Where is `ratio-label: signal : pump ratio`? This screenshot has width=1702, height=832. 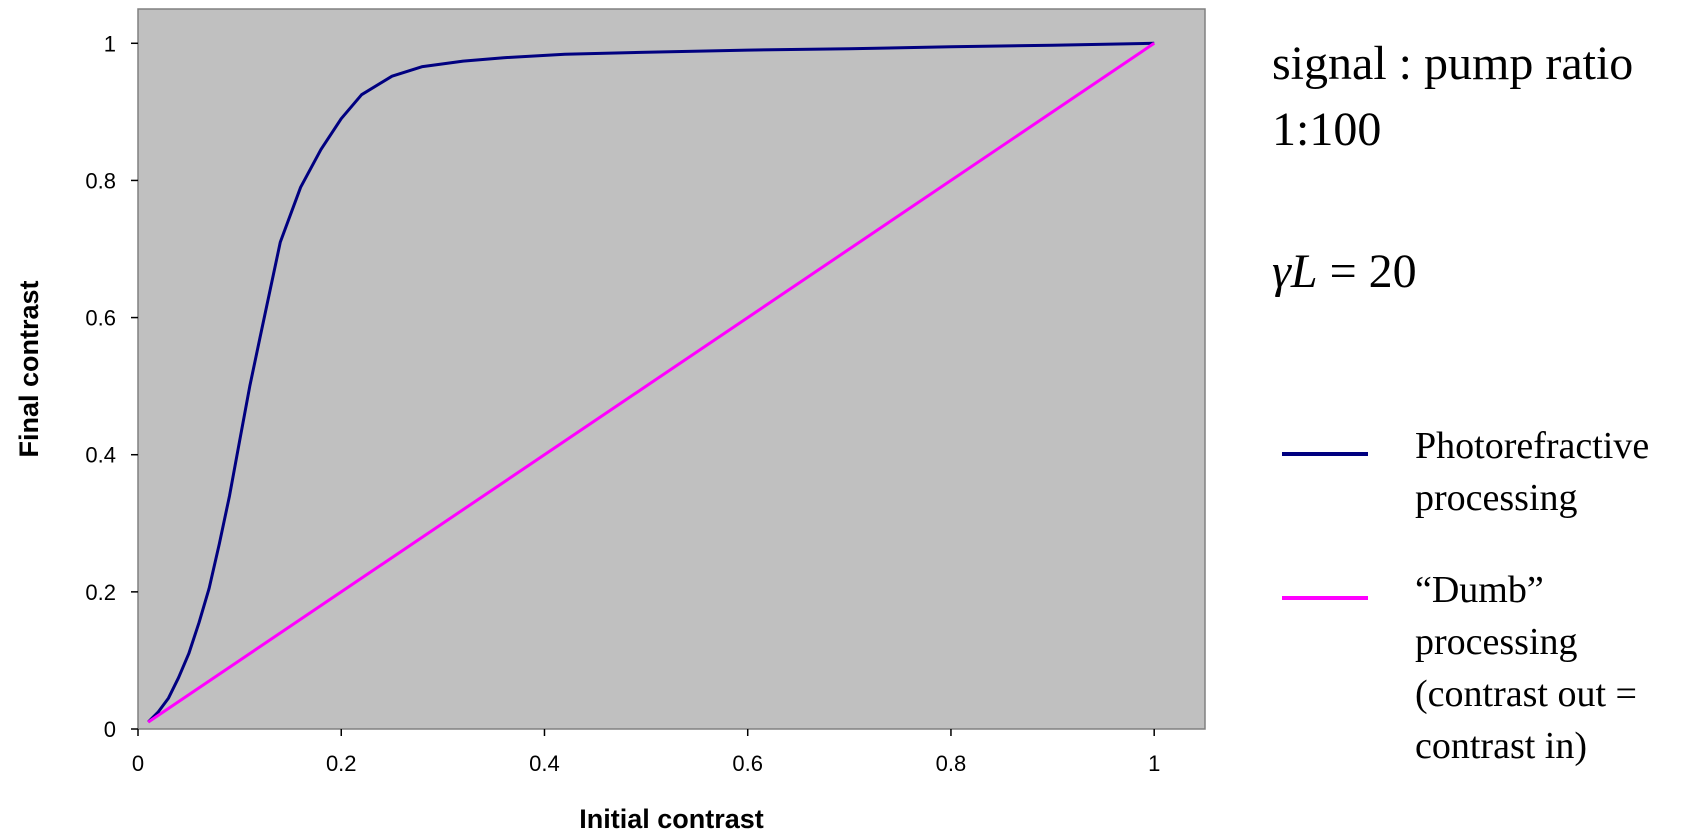 ratio-label: signal : pump ratio is located at coordinates (1453, 63).